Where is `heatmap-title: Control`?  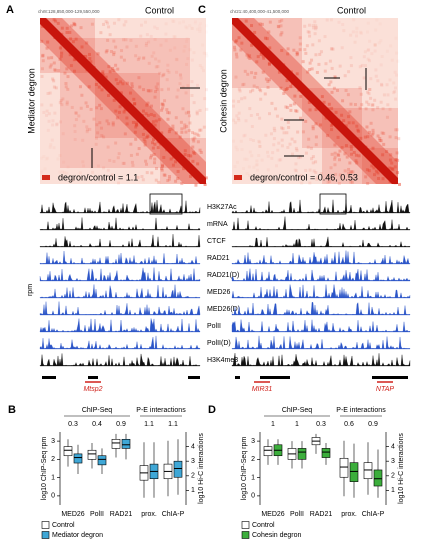
heatmap-title: Control is located at coordinates (351, 10).